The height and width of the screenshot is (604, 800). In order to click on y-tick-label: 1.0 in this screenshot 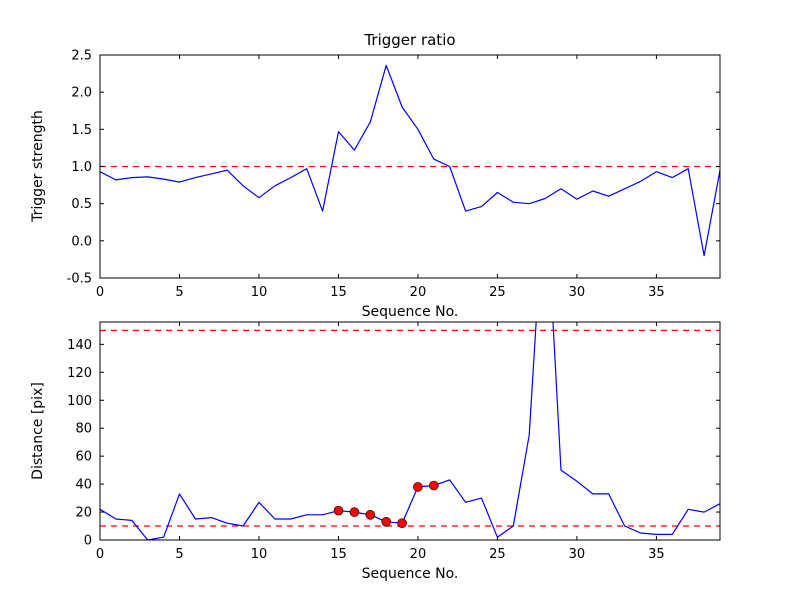, I will do `click(81, 167)`.